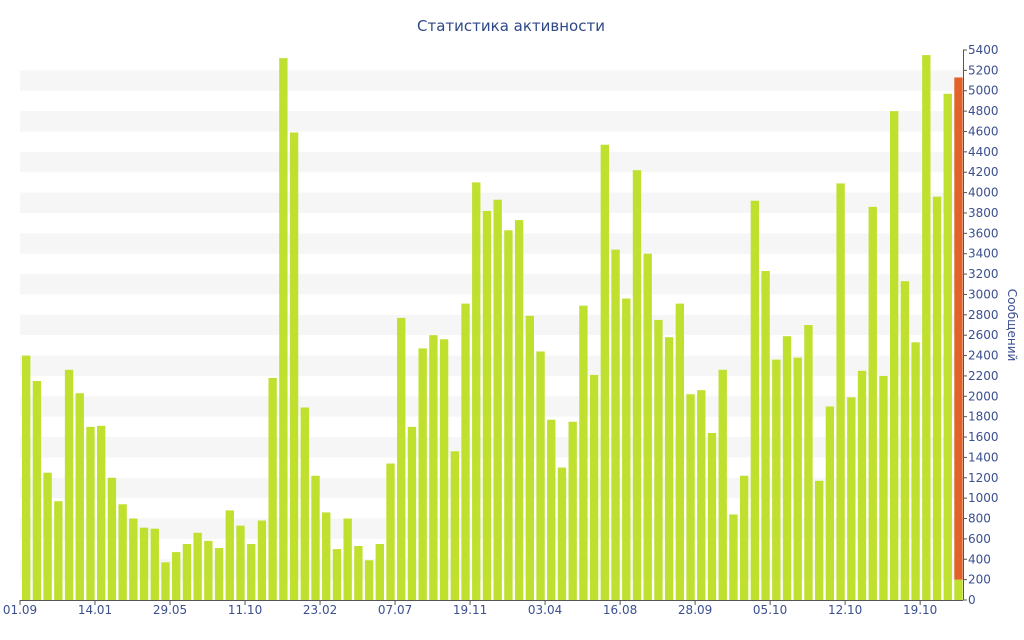  What do you see at coordinates (770, 610) in the screenshot?
I see `x-tick-label: 05.10` at bounding box center [770, 610].